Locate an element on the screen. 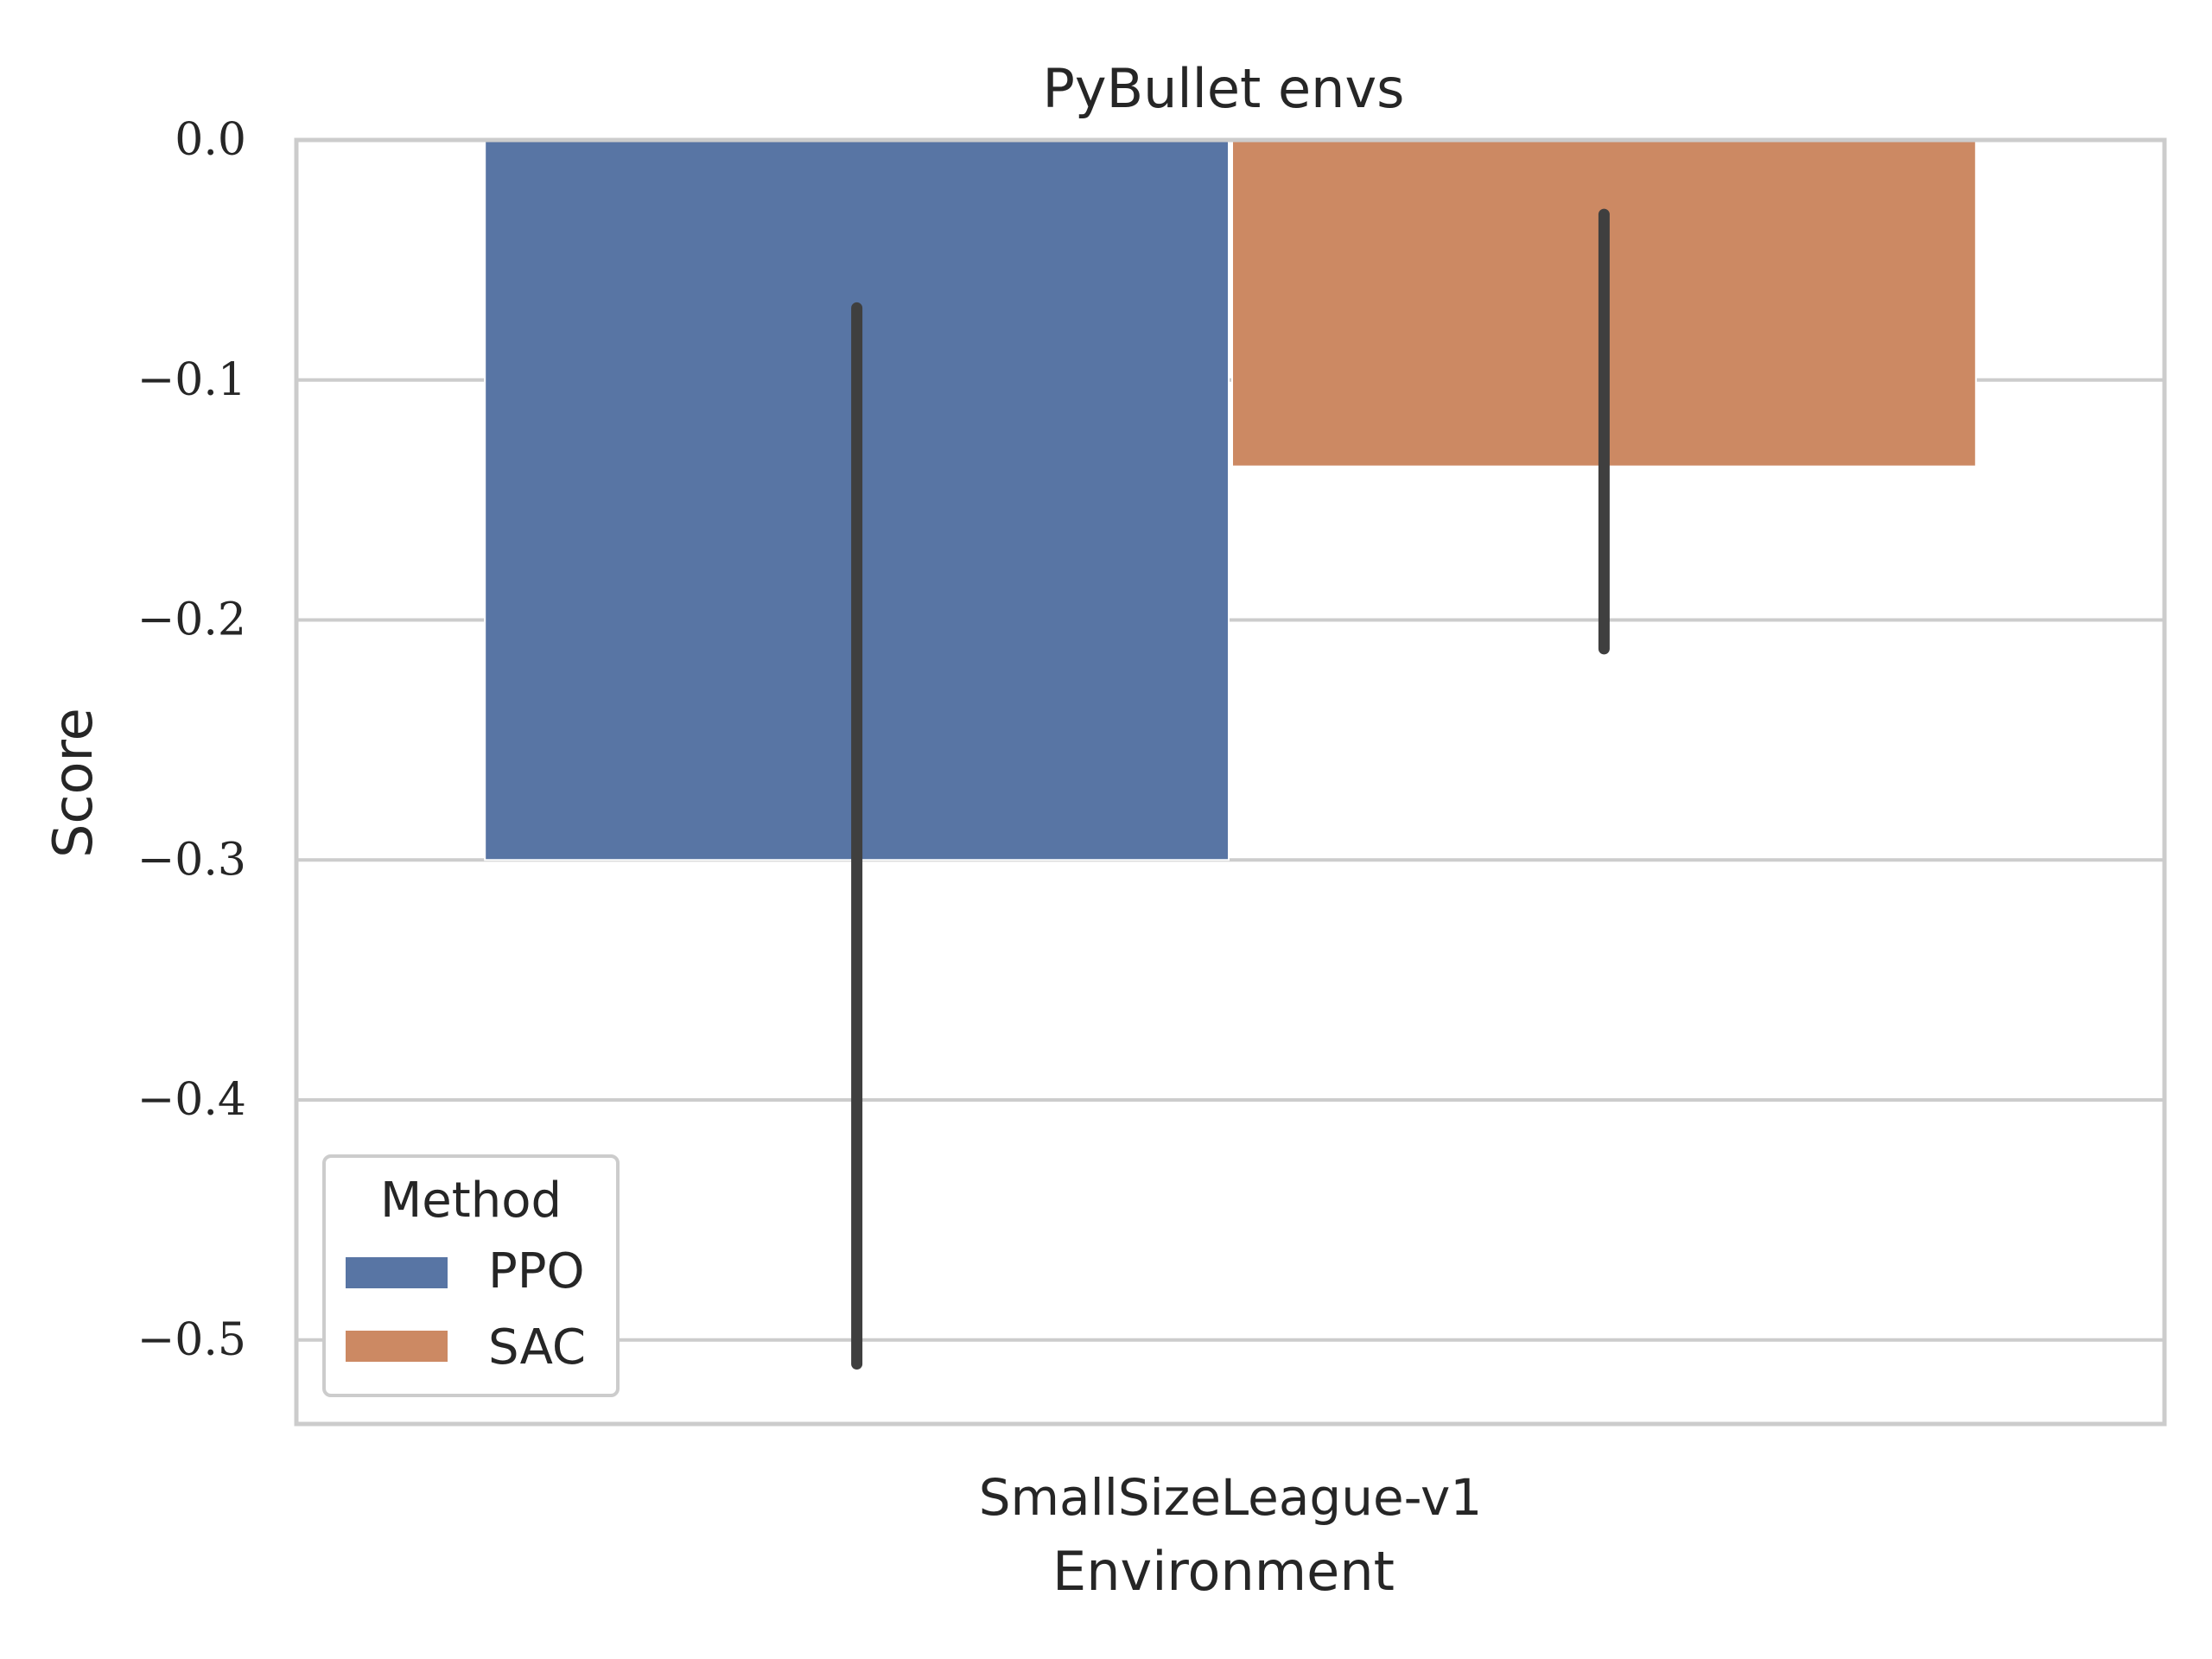 The image size is (2212, 1659). y-tick-label: −0.4 is located at coordinates (191, 1100).